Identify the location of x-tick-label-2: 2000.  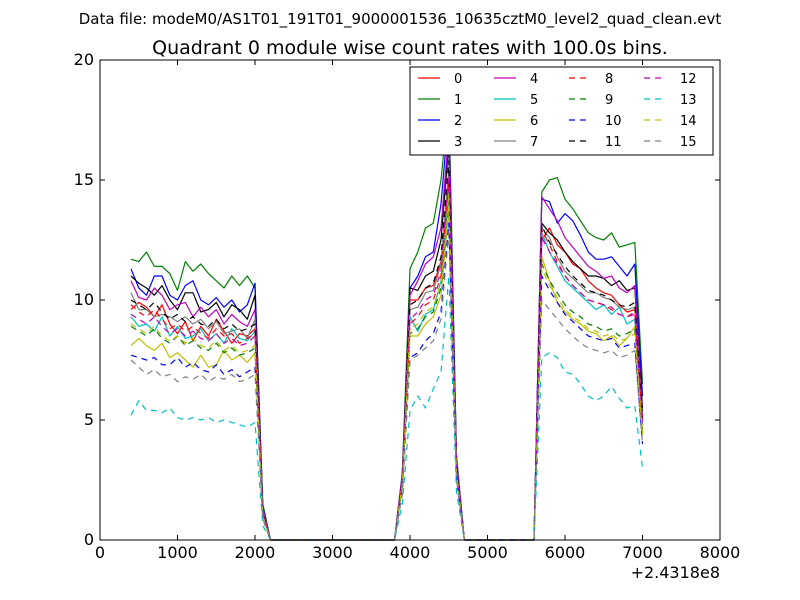
(255, 552).